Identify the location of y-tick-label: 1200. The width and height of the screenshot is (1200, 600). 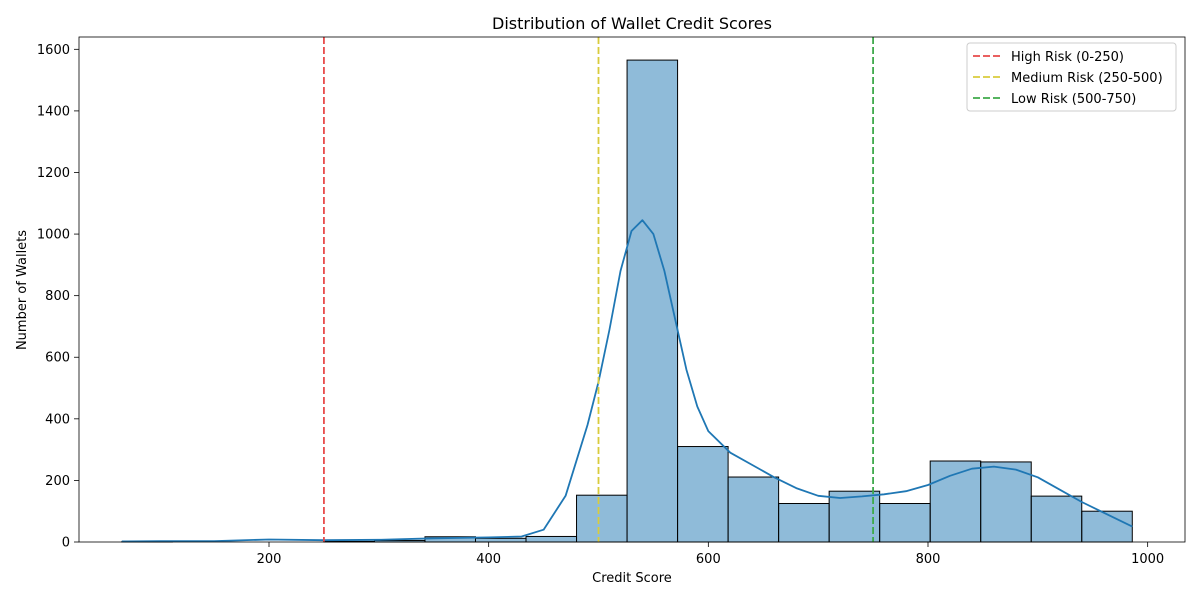
(53, 173).